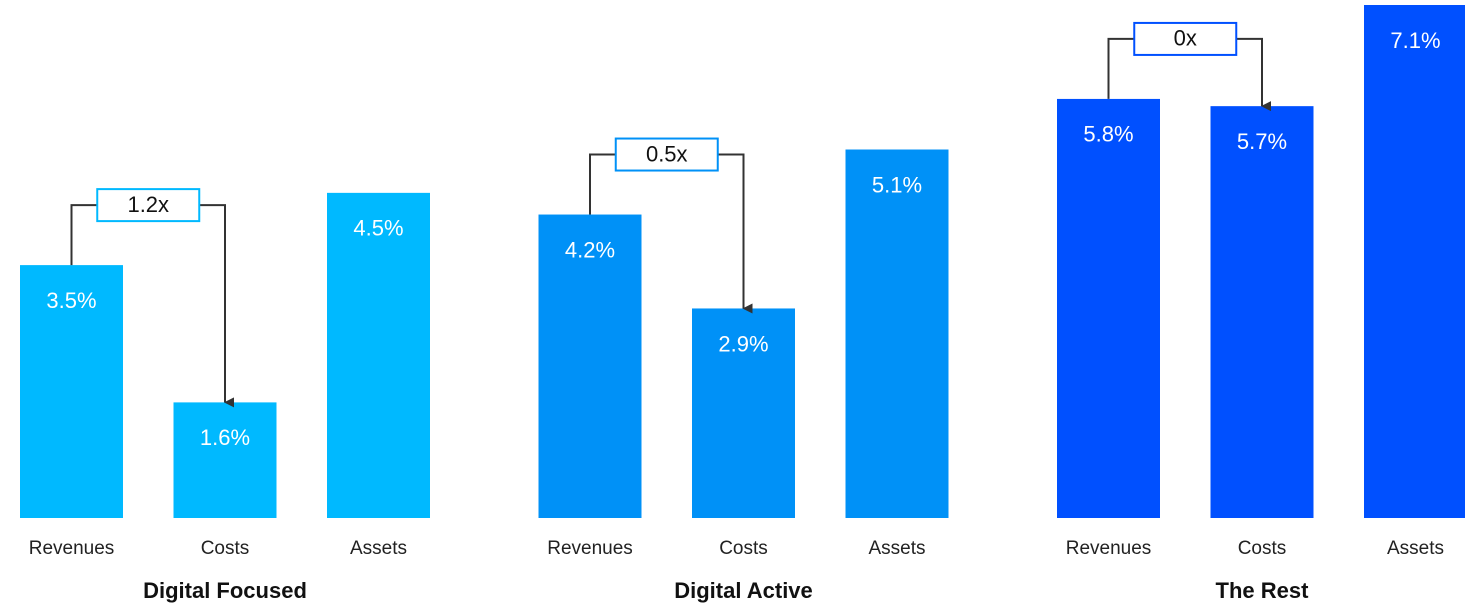 The image size is (1465, 606). What do you see at coordinates (1415, 40) in the screenshot?
I see `value-label: 7.1%` at bounding box center [1415, 40].